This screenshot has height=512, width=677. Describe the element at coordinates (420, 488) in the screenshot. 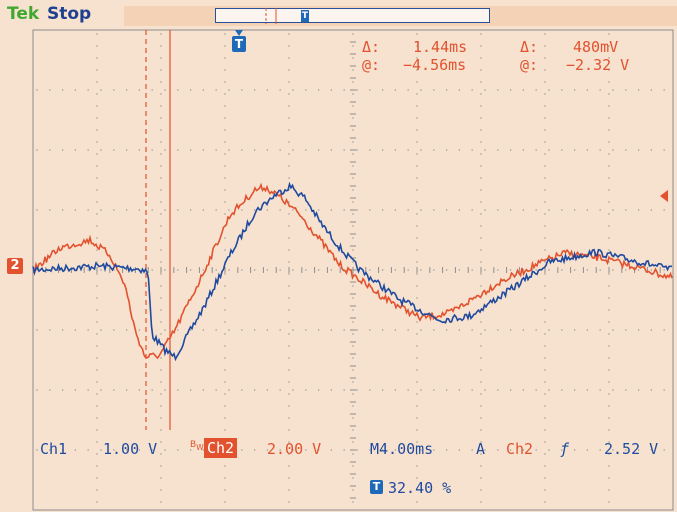

I see `trigger-position-readout: 32.40 %` at that location.